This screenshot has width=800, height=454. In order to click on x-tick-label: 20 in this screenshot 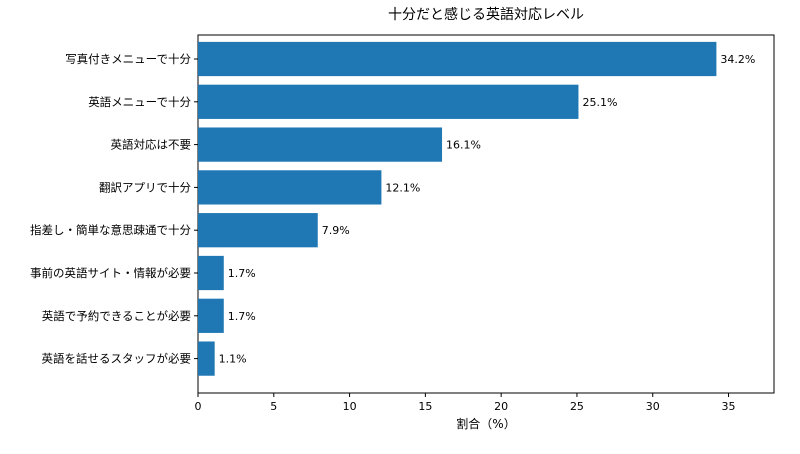, I will do `click(501, 406)`.